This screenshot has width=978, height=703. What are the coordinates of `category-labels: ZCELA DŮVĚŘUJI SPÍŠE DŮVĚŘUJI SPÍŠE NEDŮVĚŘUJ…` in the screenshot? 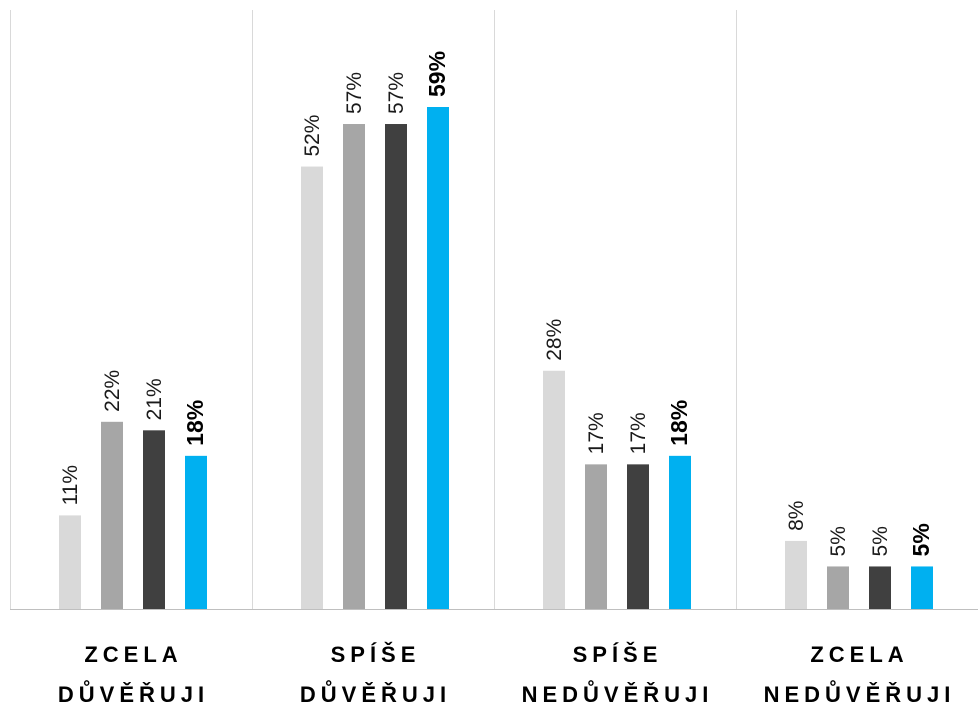 It's located at (507, 672).